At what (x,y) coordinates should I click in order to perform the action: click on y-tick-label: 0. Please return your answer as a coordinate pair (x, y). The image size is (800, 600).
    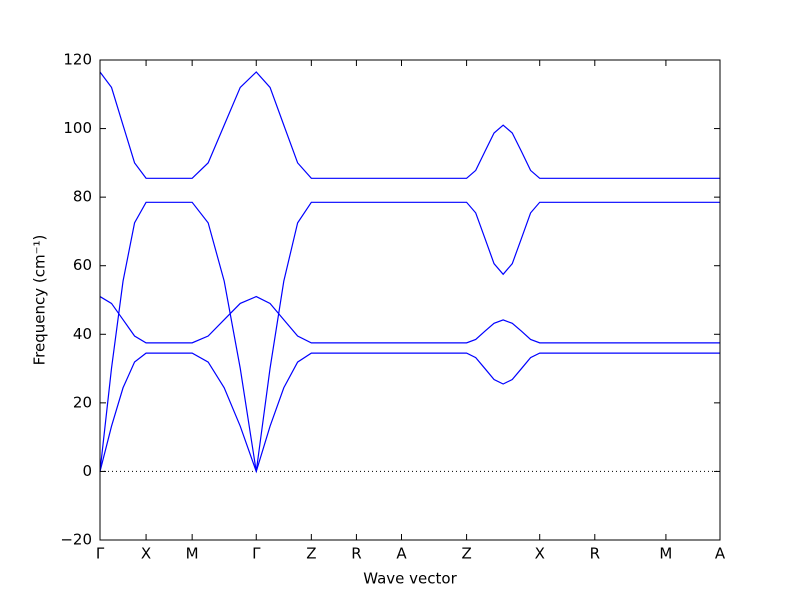
    Looking at the image, I should click on (87, 471).